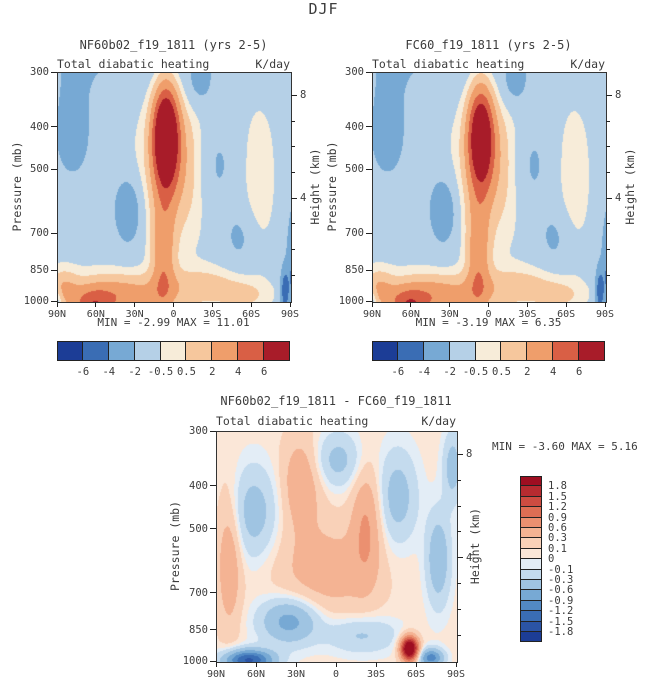 This screenshot has height=684, width=647. Describe the element at coordinates (438, 421) in the screenshot. I see `panel-diff-units-label: K/day` at that location.